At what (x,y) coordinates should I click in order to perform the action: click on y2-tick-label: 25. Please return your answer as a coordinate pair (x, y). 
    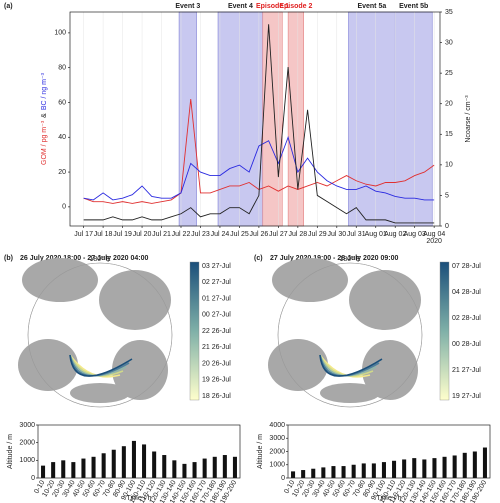
    Looking at the image, I should click on (449, 73).